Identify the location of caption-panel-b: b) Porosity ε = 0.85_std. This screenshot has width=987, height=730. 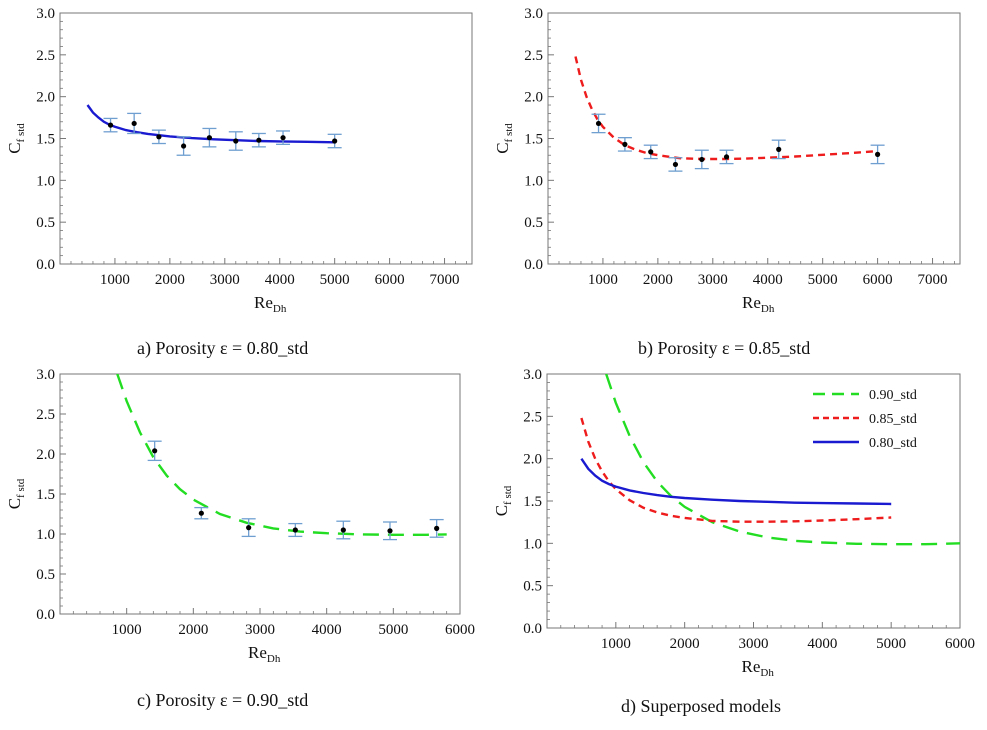
(724, 348).